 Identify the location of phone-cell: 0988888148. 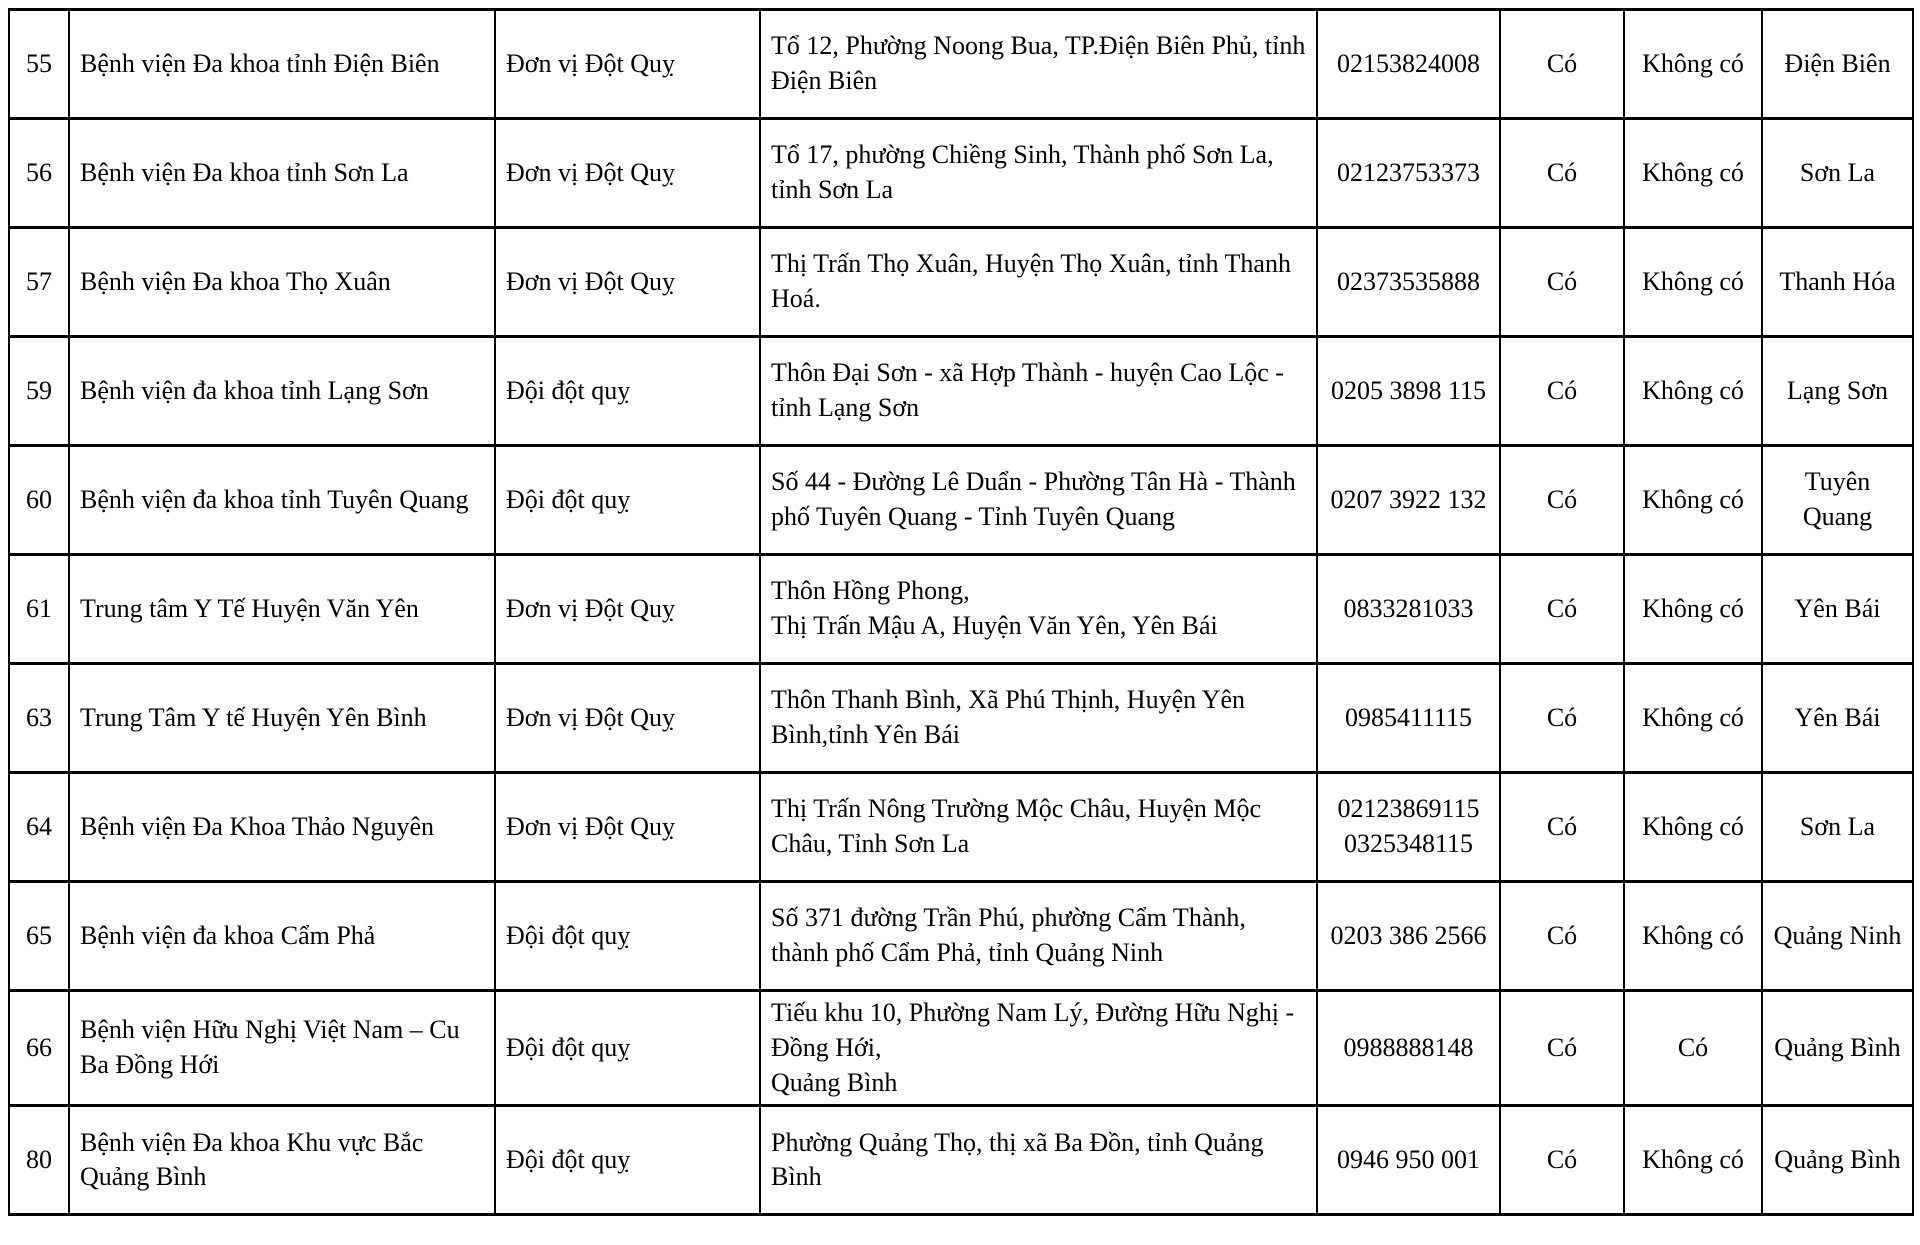
(1408, 1048).